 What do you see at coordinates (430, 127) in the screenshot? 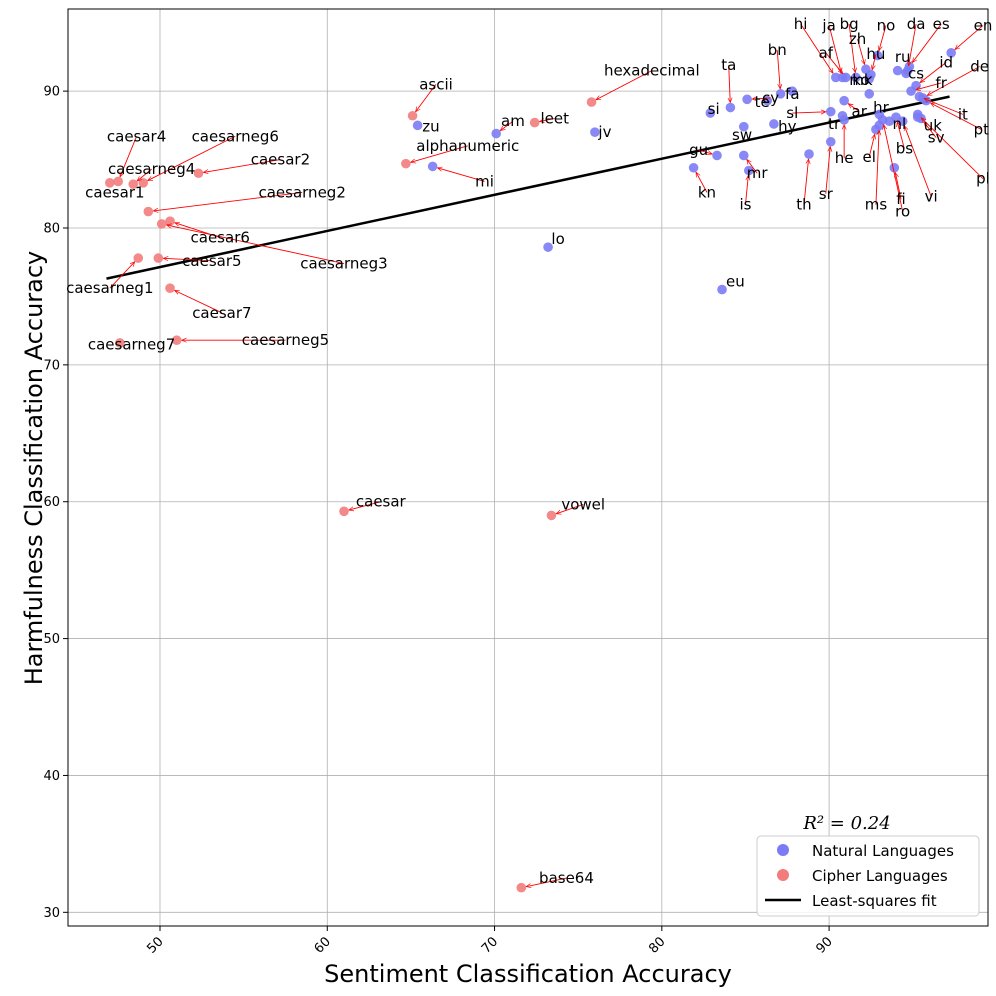
I see `label-zu: zu` at bounding box center [430, 127].